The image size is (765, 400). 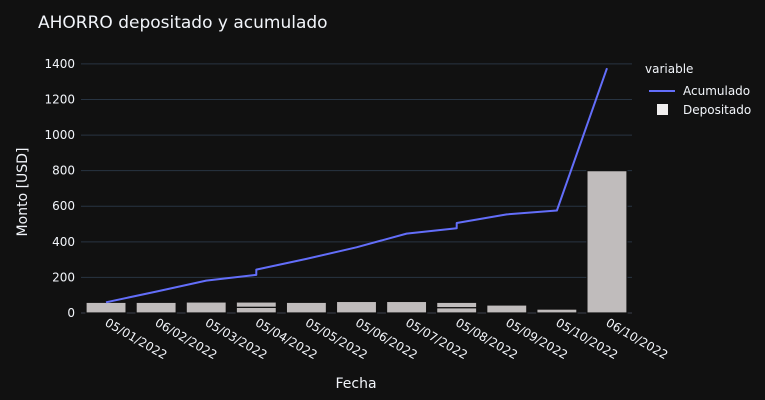 What do you see at coordinates (59, 188) in the screenshot?
I see `y-tick-labels: 0 200 400 600 800 1000 1200 1400` at bounding box center [59, 188].